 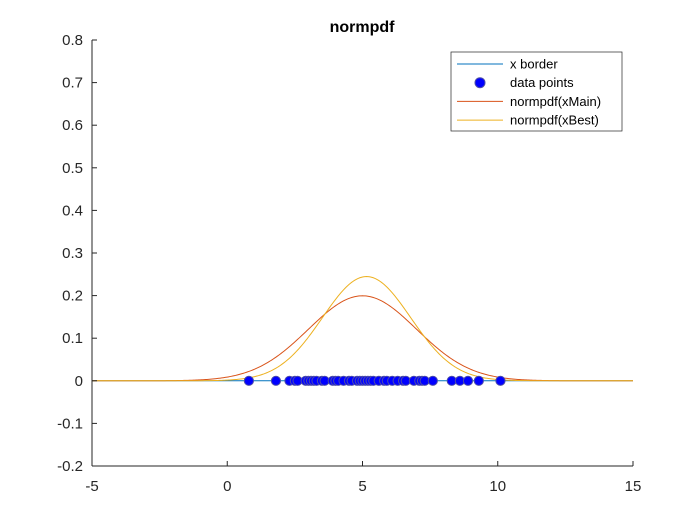 I want to click on x-tick-label: -5, so click(x=91, y=486).